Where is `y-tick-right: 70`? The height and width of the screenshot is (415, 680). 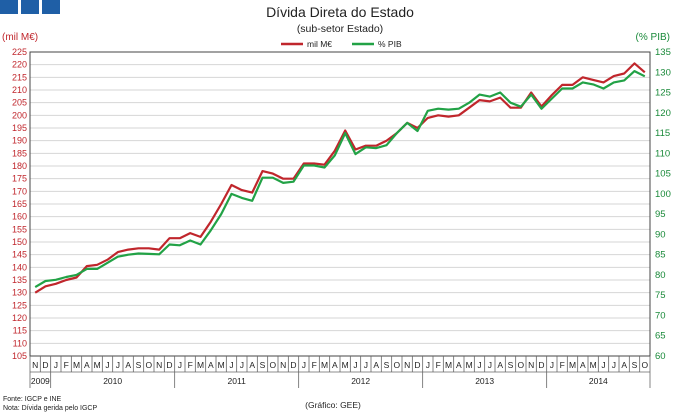
y-tick-right: 70 is located at coordinates (660, 315).